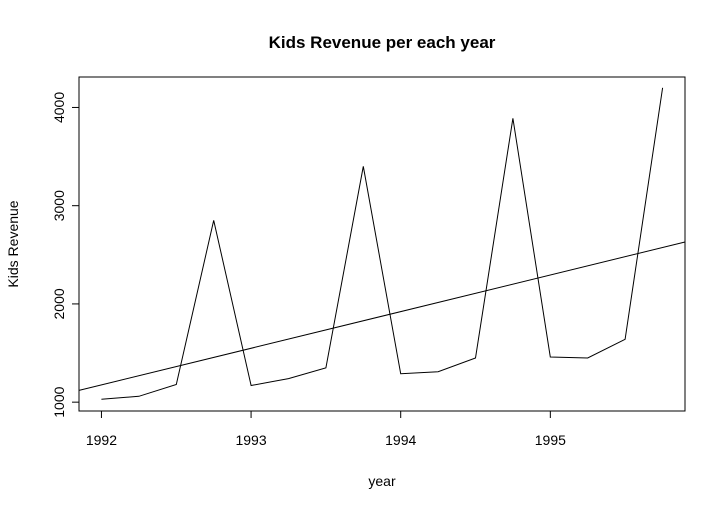 This screenshot has width=726, height=510. I want to click on chart-title: Kids Revenue per each year, so click(382, 42).